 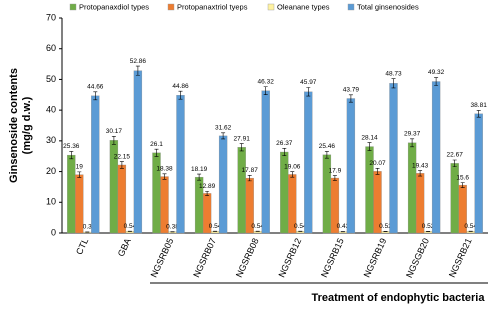 I want to click on value-label: 25.36, so click(x=71, y=146).